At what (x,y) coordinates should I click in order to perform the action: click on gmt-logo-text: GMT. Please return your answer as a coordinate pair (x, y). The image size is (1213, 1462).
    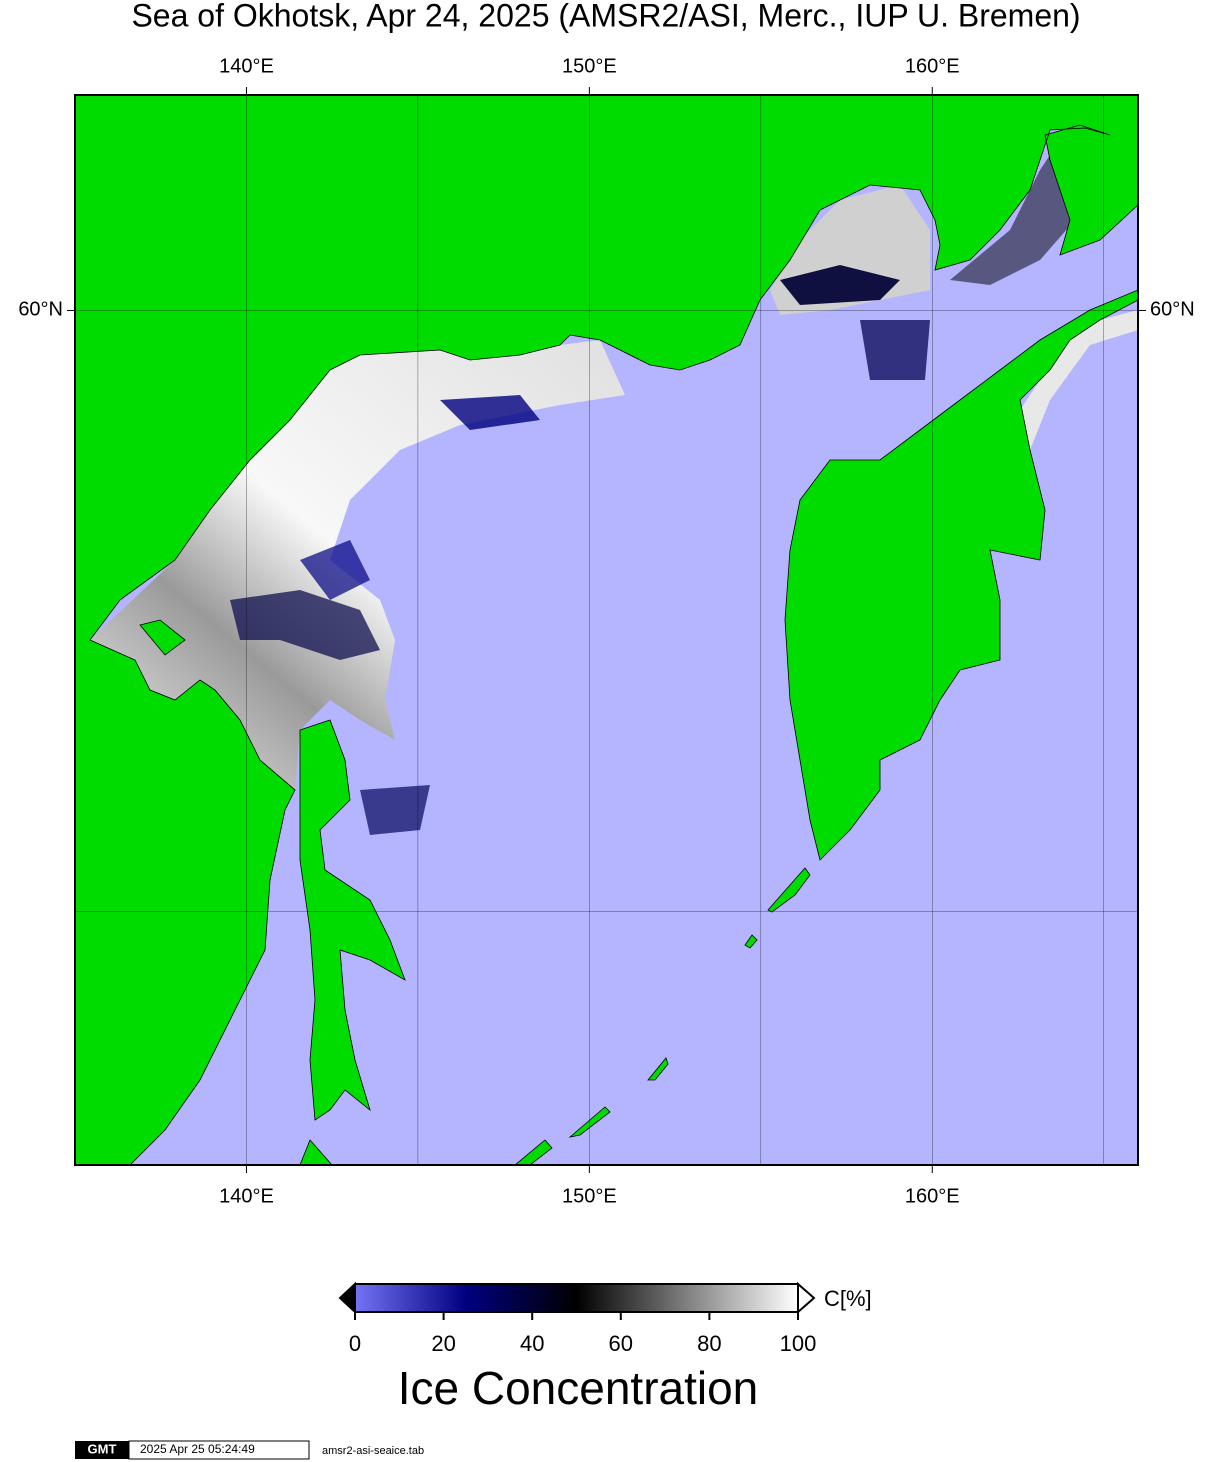
    Looking at the image, I should click on (102, 1448).